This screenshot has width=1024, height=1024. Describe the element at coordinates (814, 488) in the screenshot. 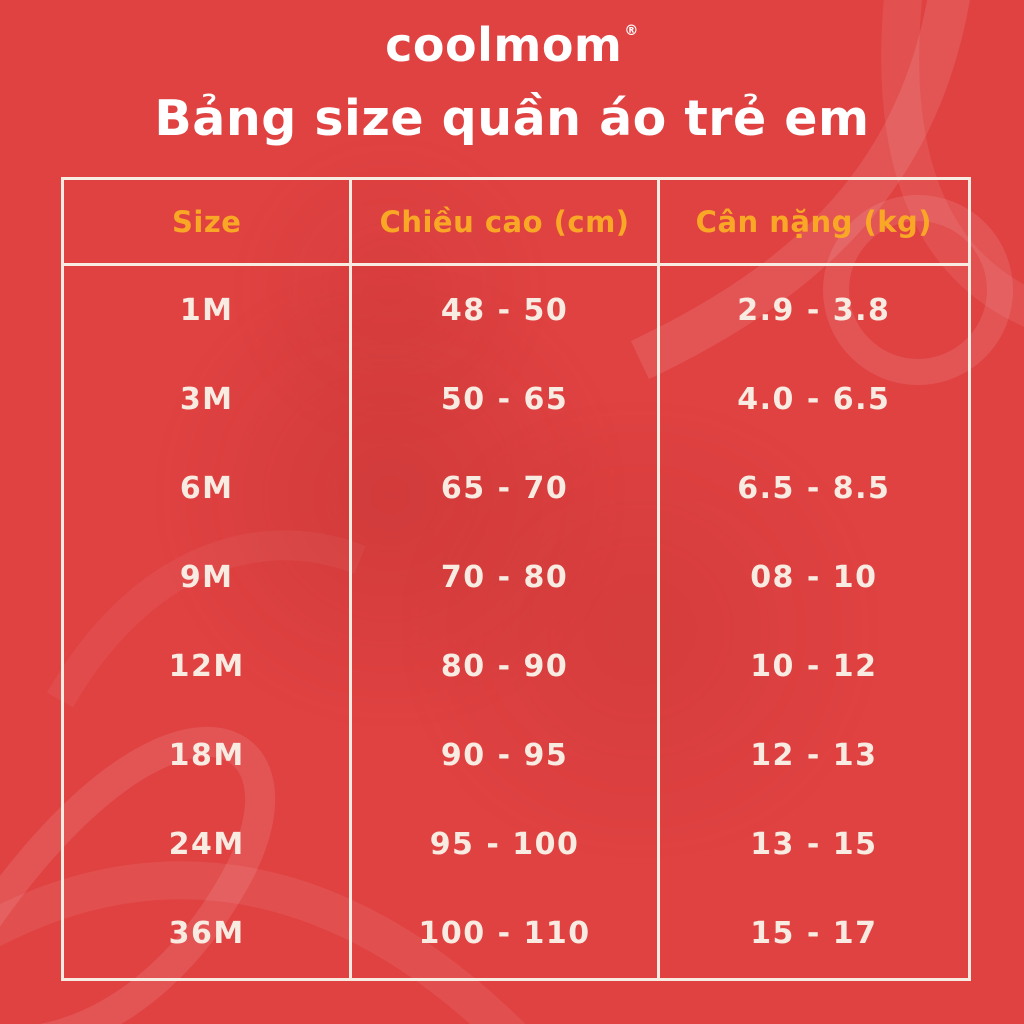

I see `cell-weight: 6.5 - 8.5` at that location.